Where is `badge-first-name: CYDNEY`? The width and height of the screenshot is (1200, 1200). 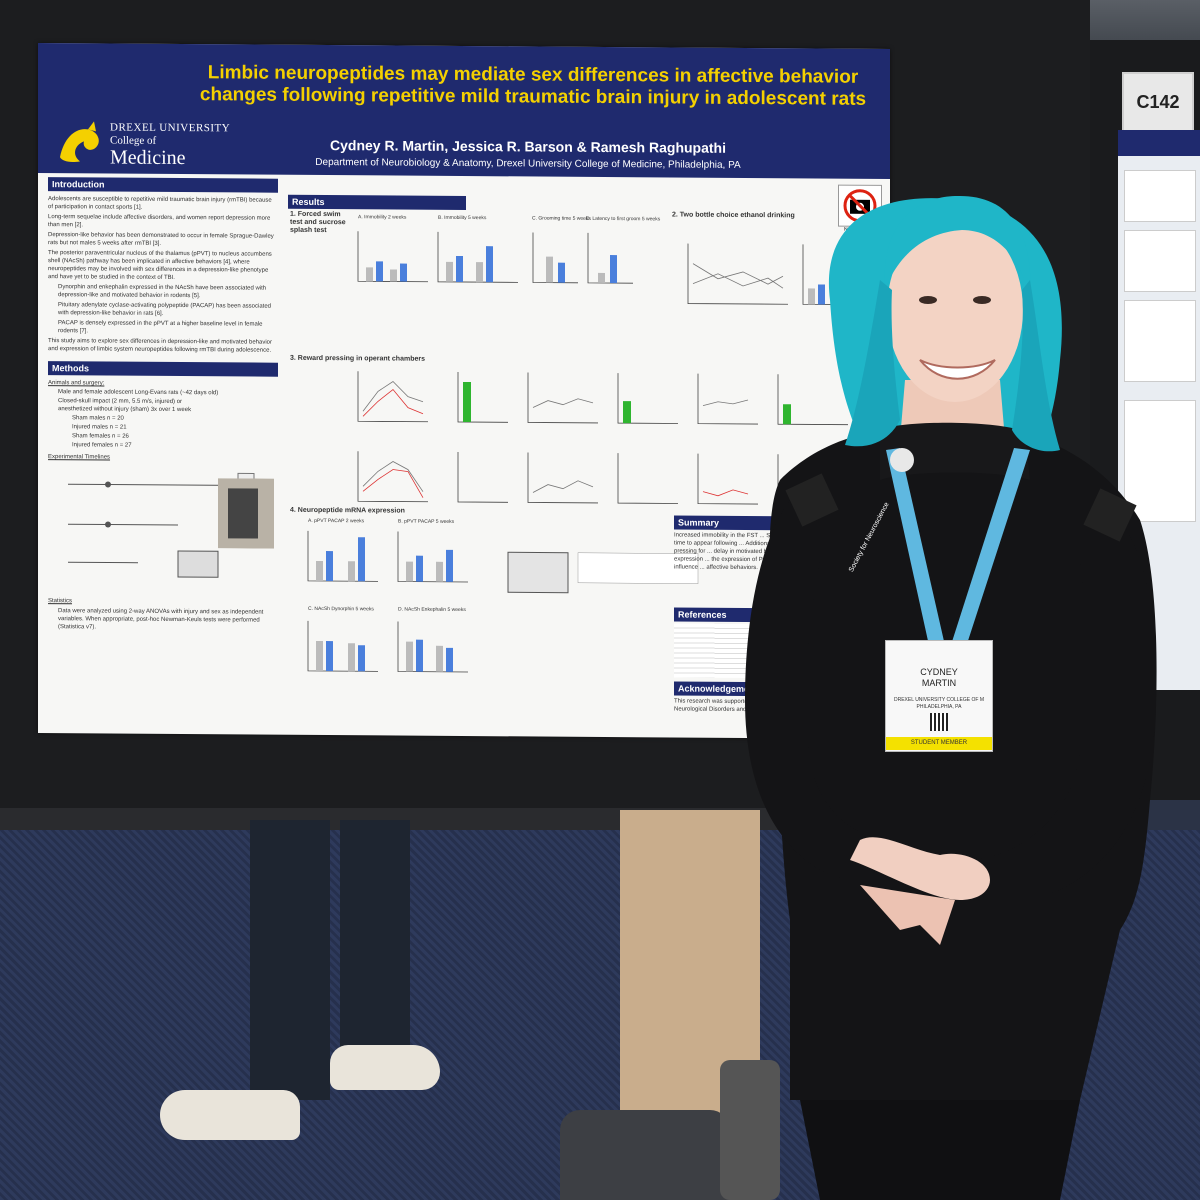 badge-first-name: CYDNEY is located at coordinates (939, 672).